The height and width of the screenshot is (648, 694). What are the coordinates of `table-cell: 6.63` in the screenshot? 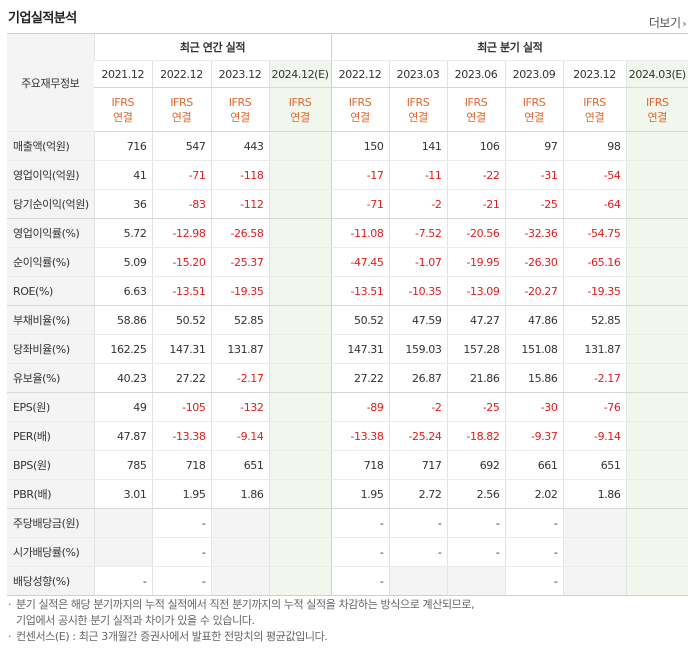 It's located at (122, 291).